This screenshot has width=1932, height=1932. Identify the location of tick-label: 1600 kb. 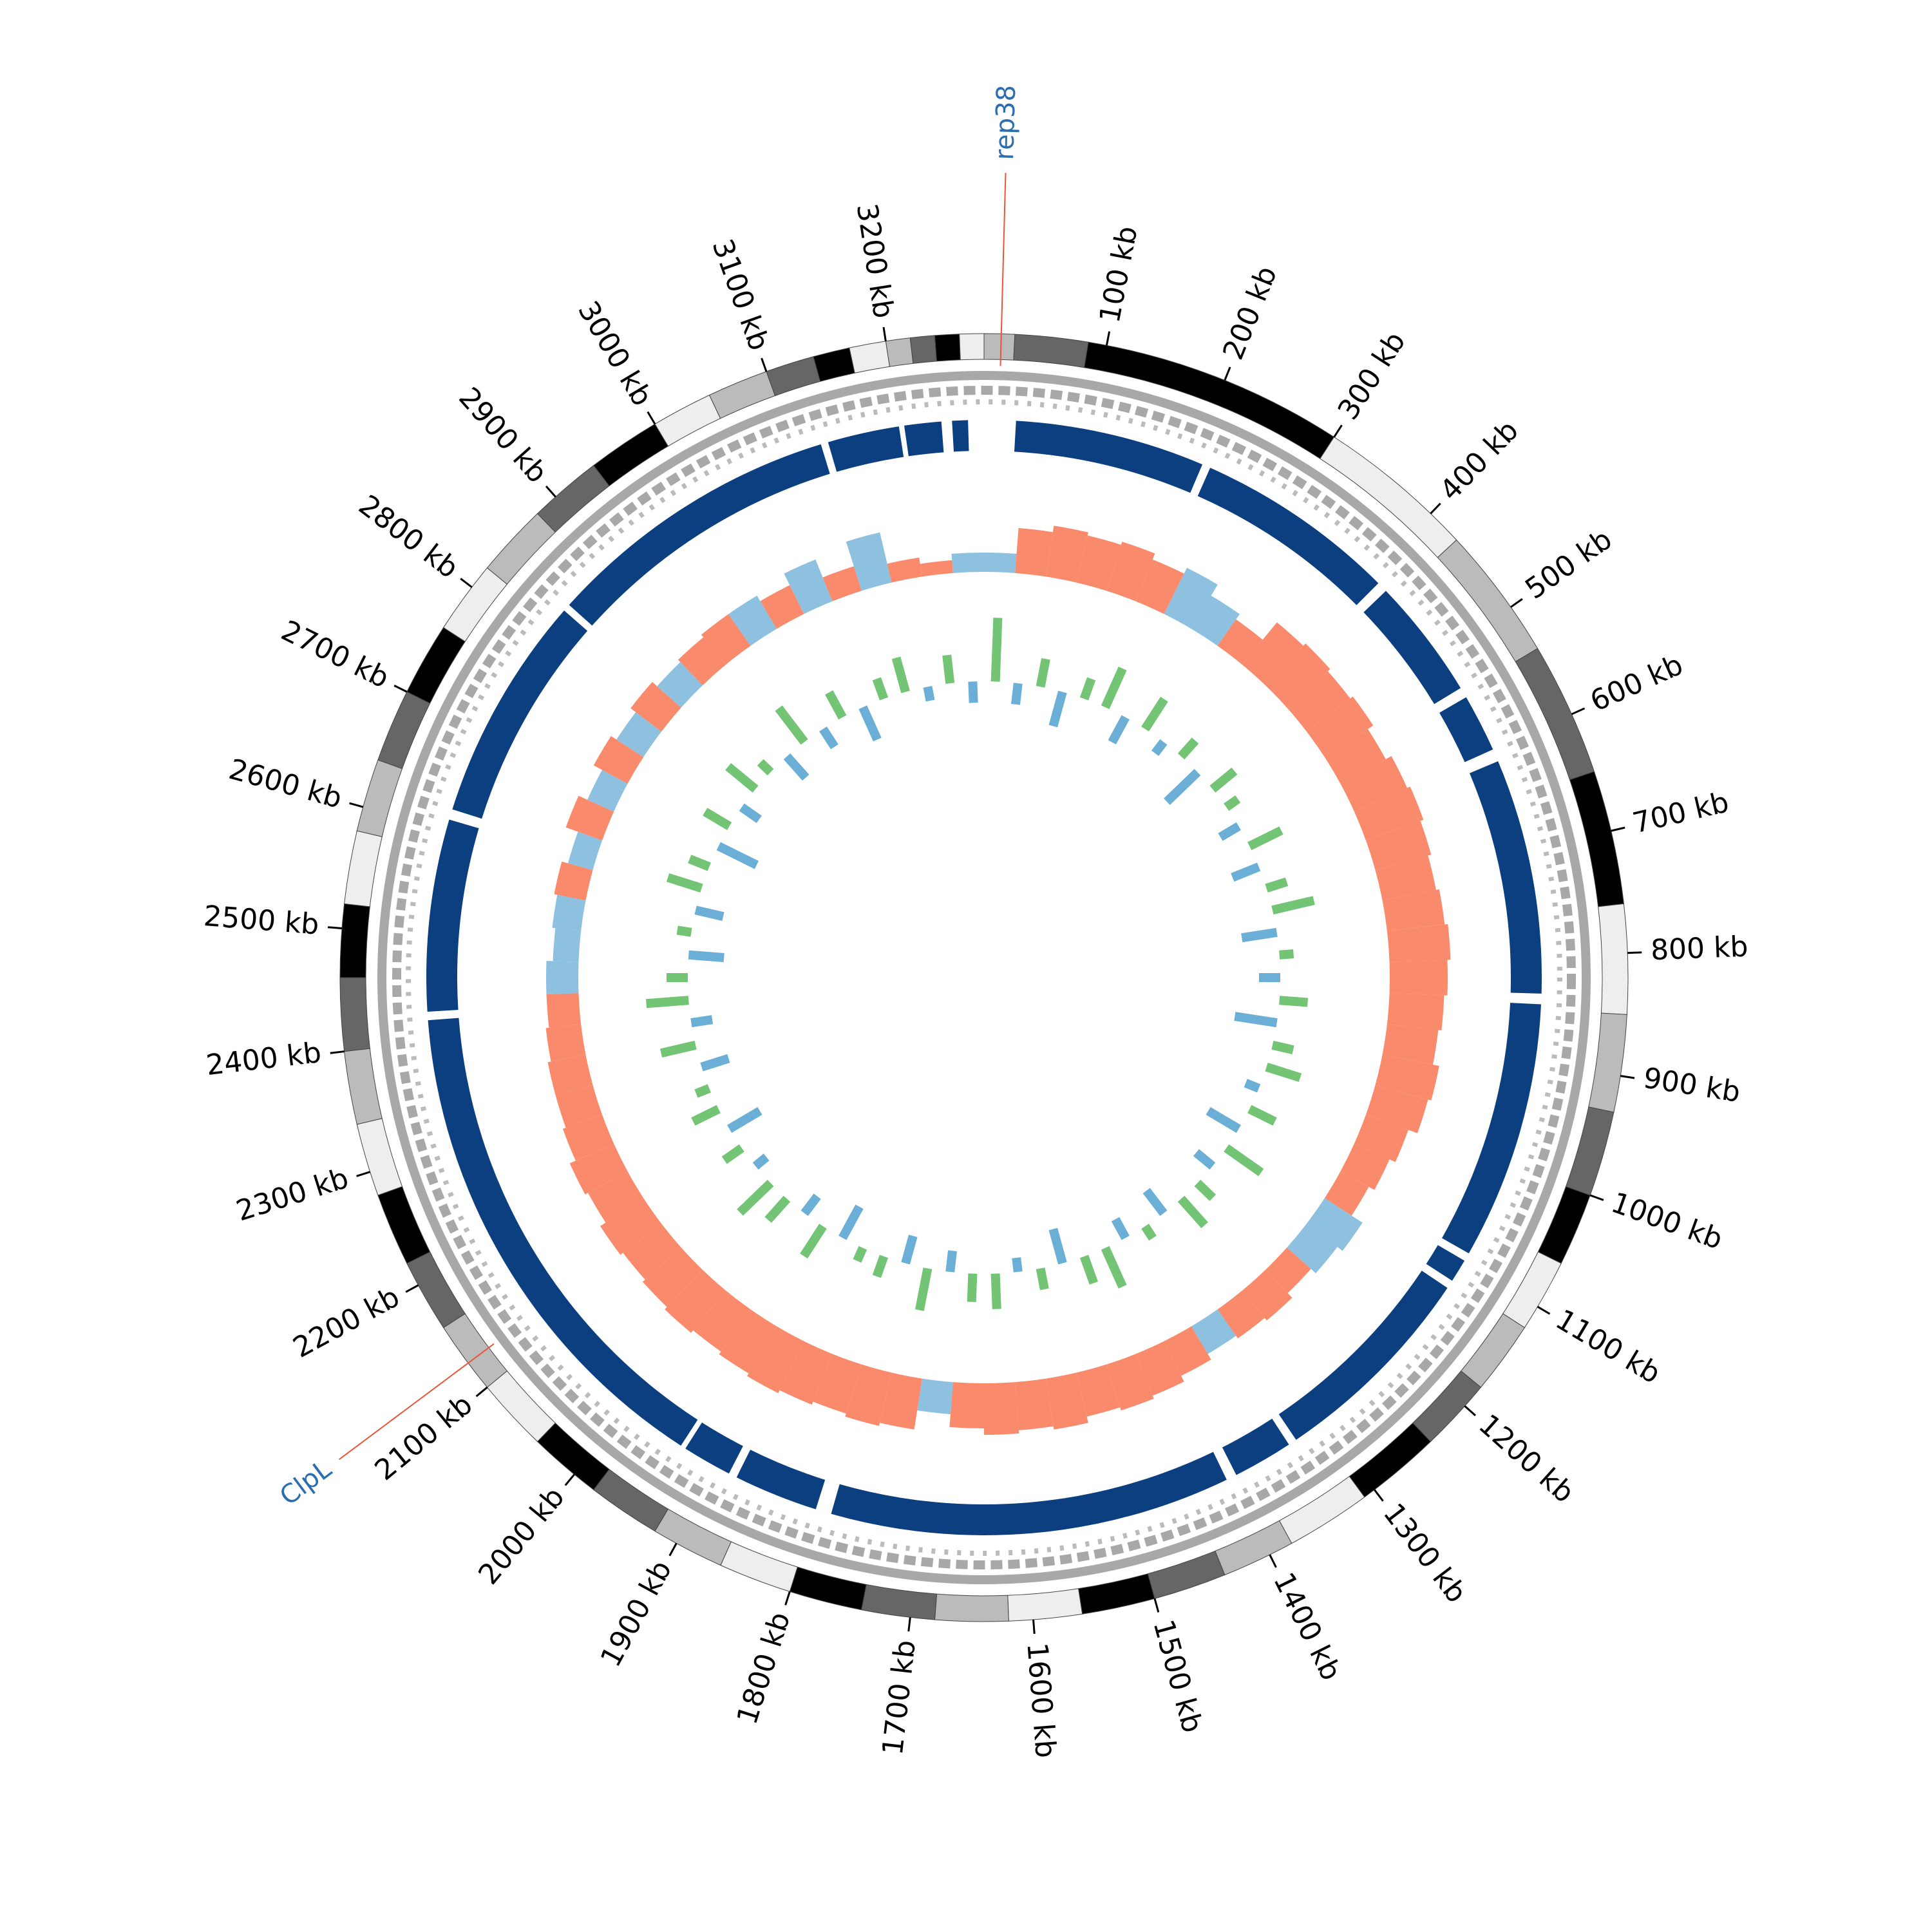
(1041, 1700).